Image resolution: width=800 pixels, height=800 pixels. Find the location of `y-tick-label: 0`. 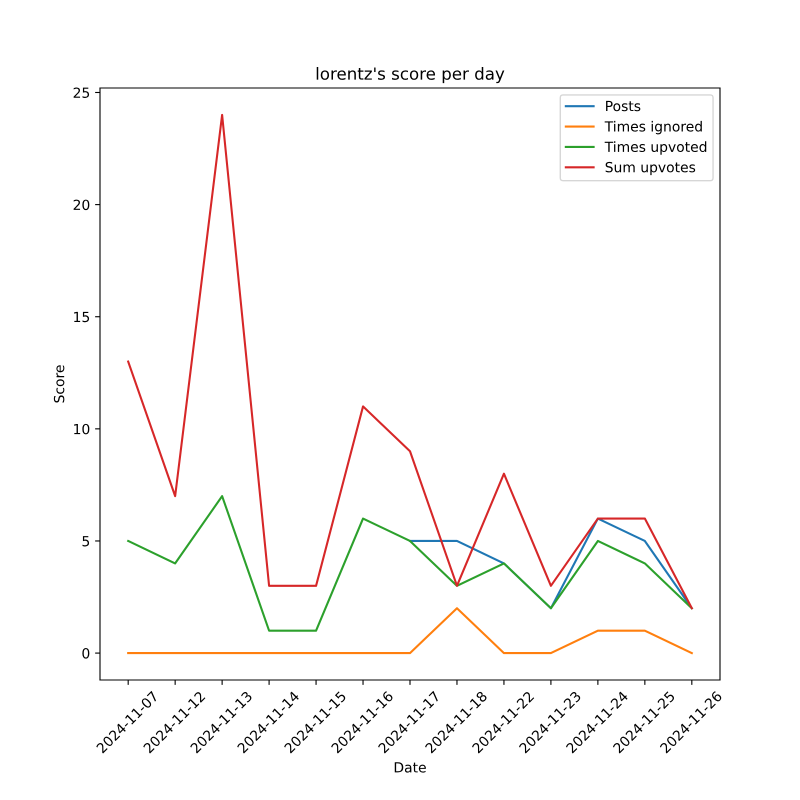

y-tick-label: 0 is located at coordinates (86, 653).